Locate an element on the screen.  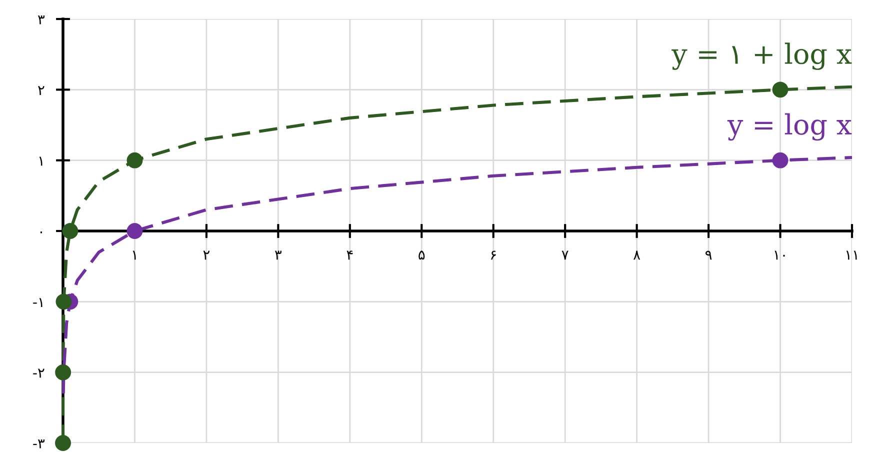
x-tick-label: ۱۱ is located at coordinates (851, 255).